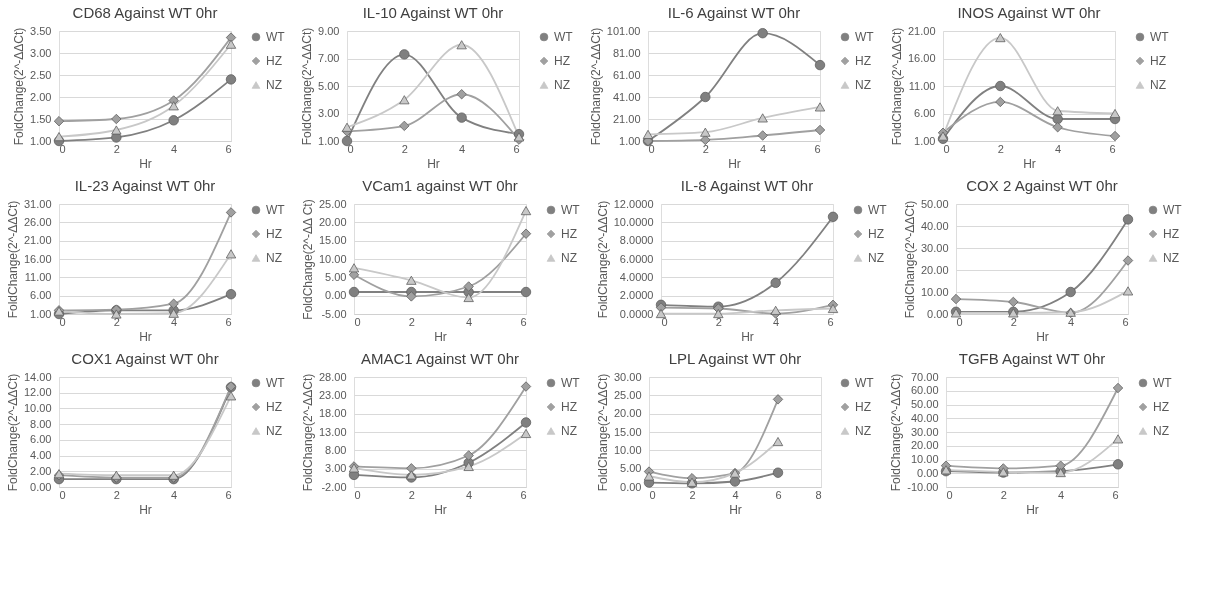  I want to click on y-tick-label: 9.00, so click(329, 30).